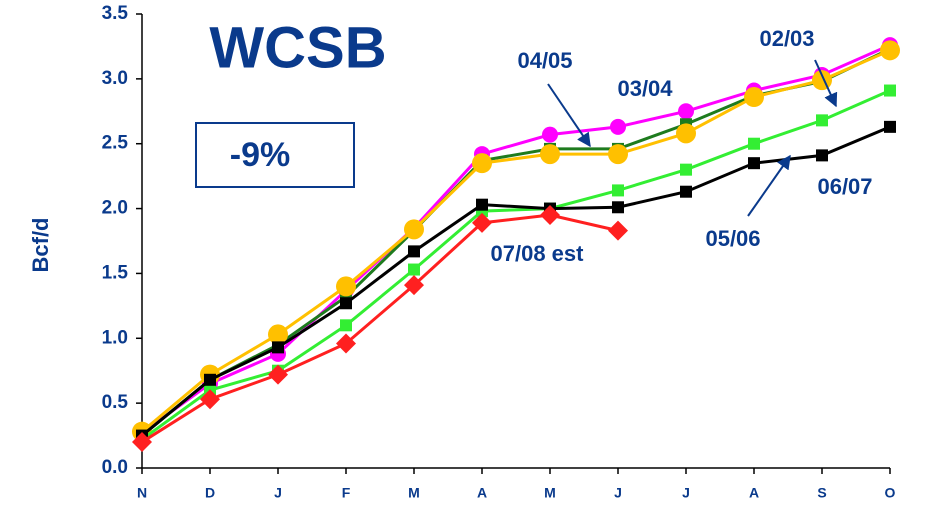  I want to click on y-axis-label: Bcf/d, so click(40, 245).